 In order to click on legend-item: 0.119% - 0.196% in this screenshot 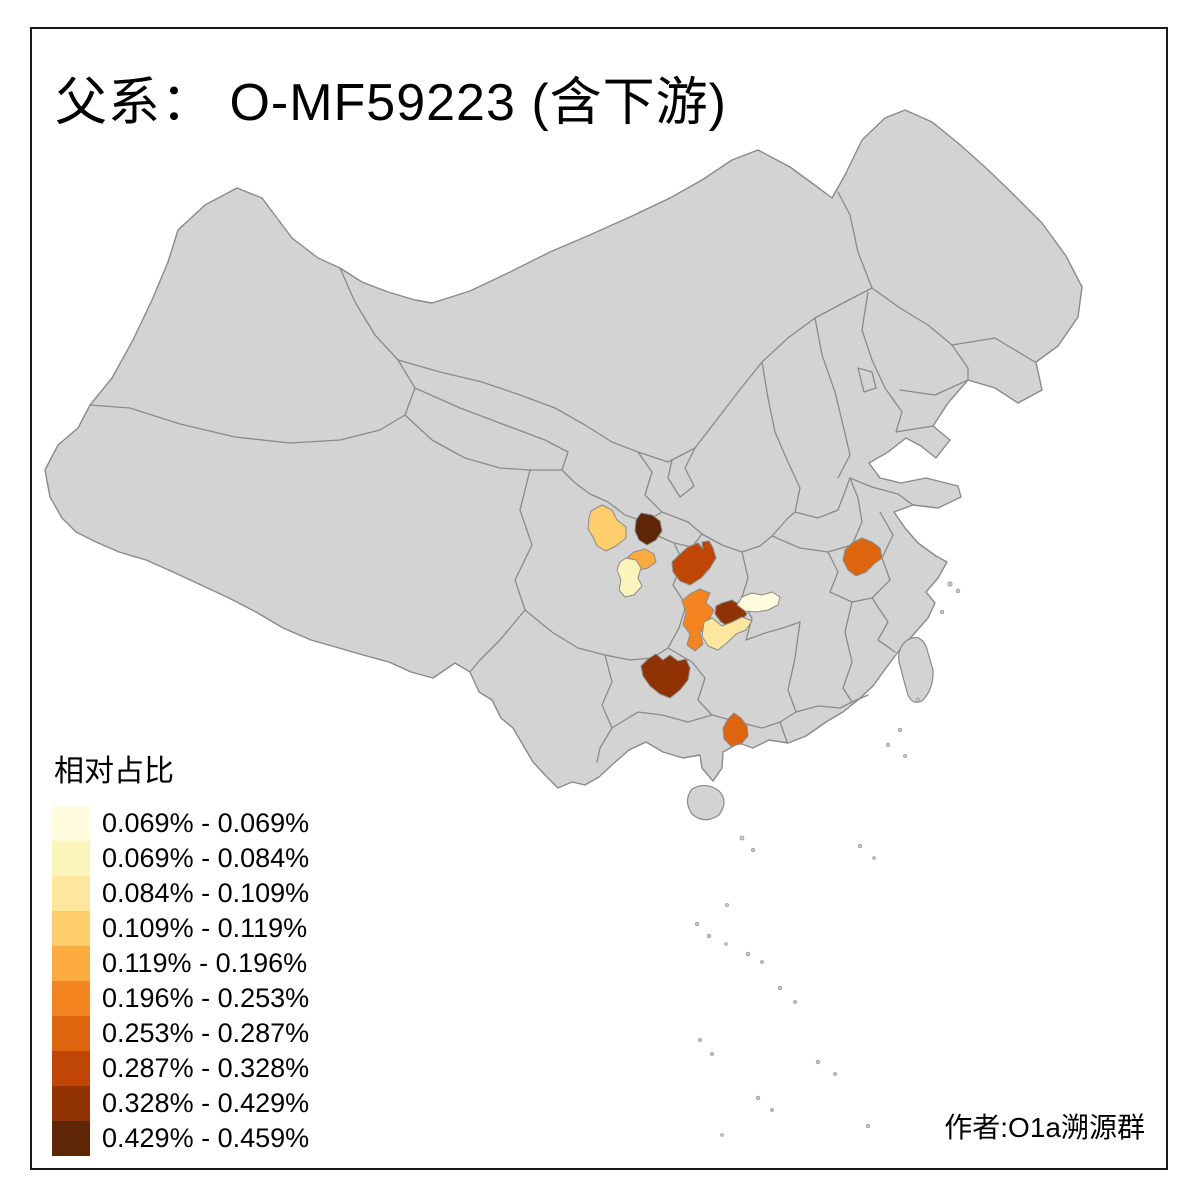, I will do `click(180, 963)`.